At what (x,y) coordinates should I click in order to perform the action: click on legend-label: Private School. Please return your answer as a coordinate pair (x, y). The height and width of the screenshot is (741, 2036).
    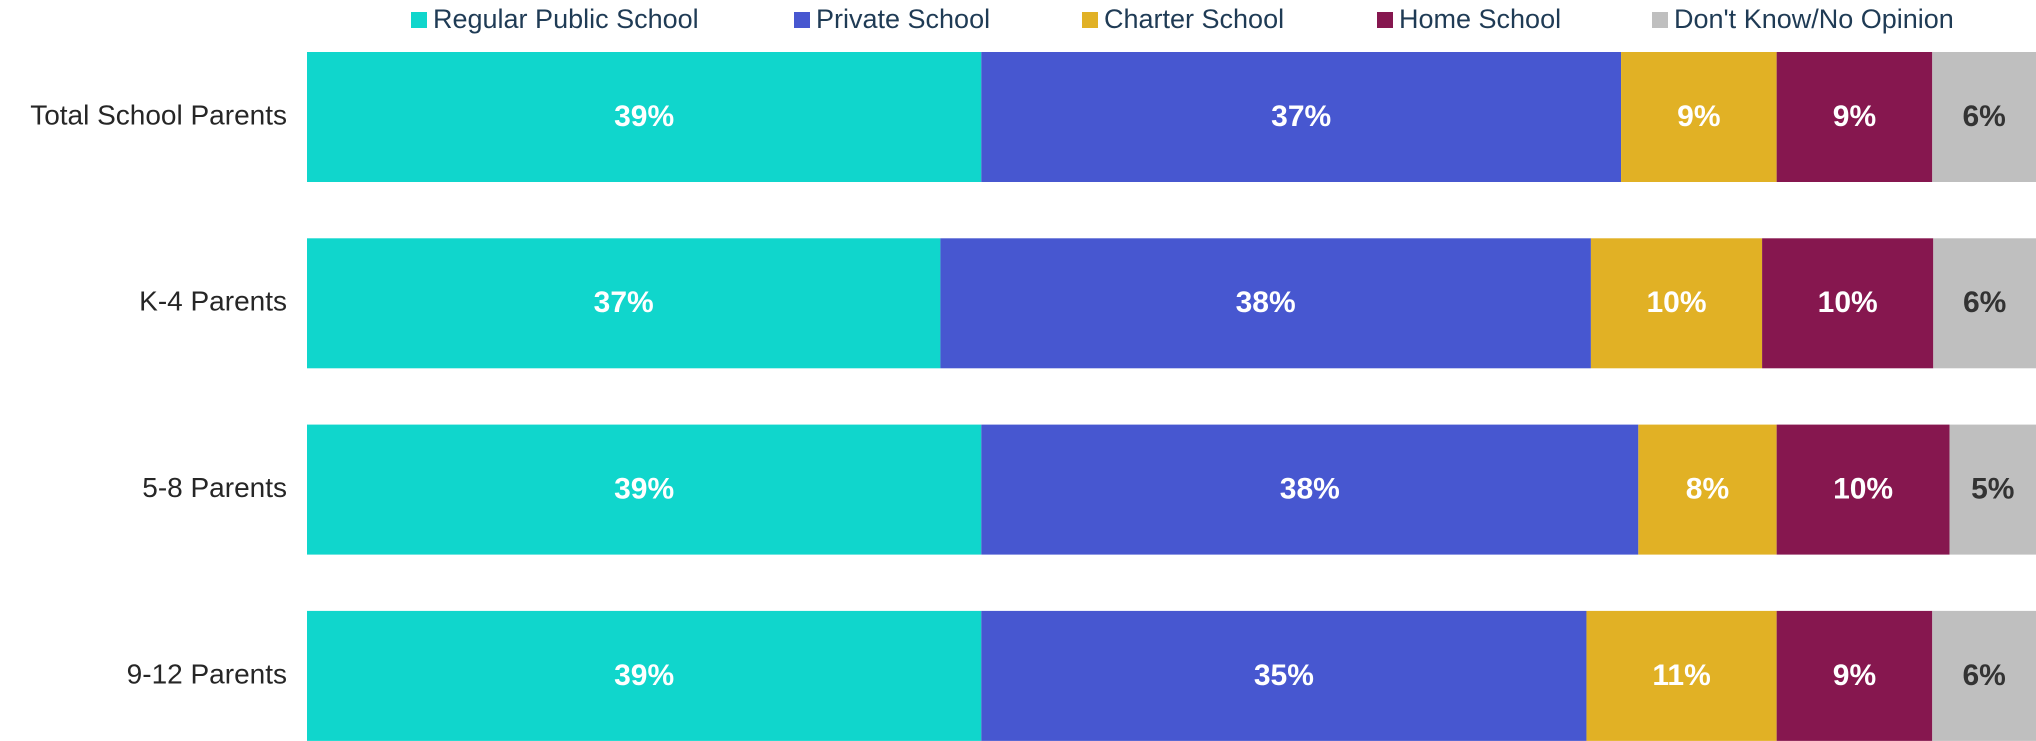
    Looking at the image, I should click on (903, 19).